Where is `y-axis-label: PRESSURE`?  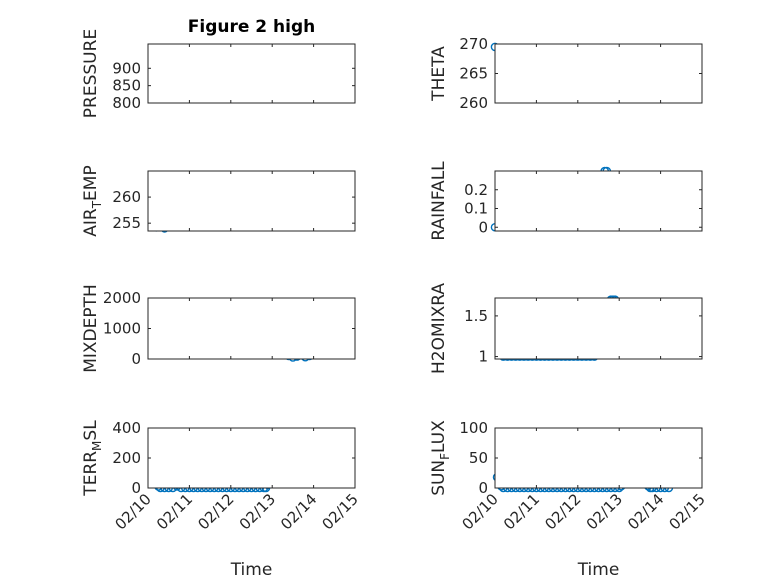
y-axis-label: PRESSURE is located at coordinates (91, 73).